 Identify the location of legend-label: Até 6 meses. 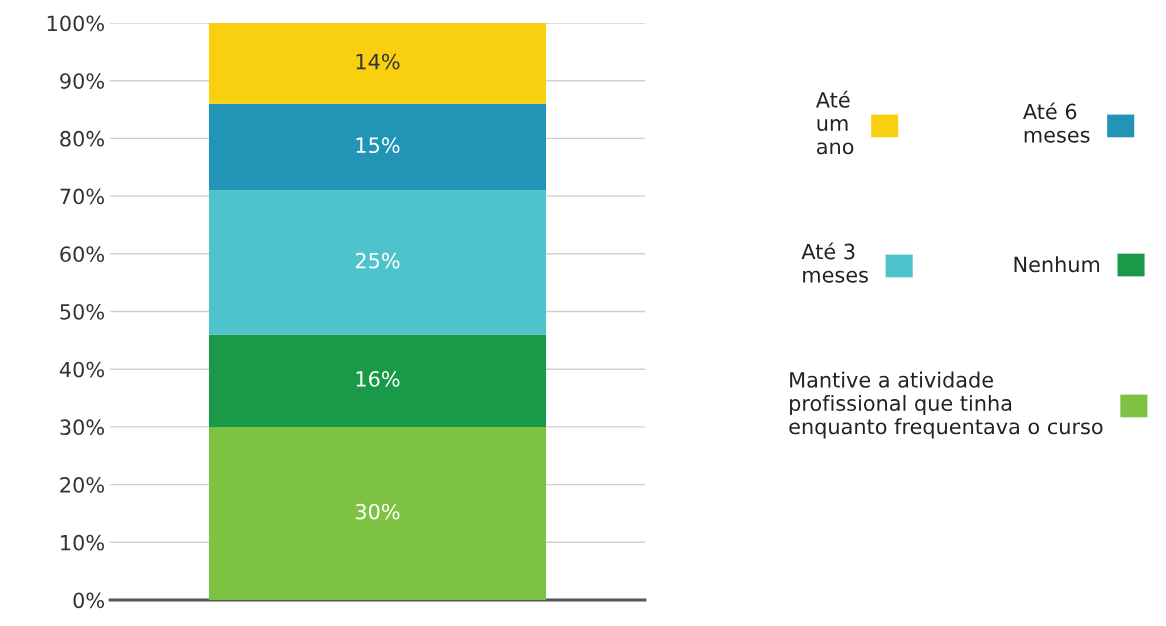
(1056, 122).